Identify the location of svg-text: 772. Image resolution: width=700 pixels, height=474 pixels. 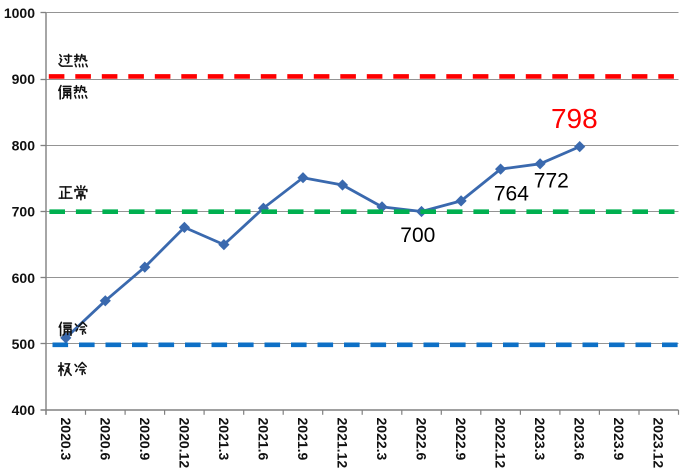
(551, 181).